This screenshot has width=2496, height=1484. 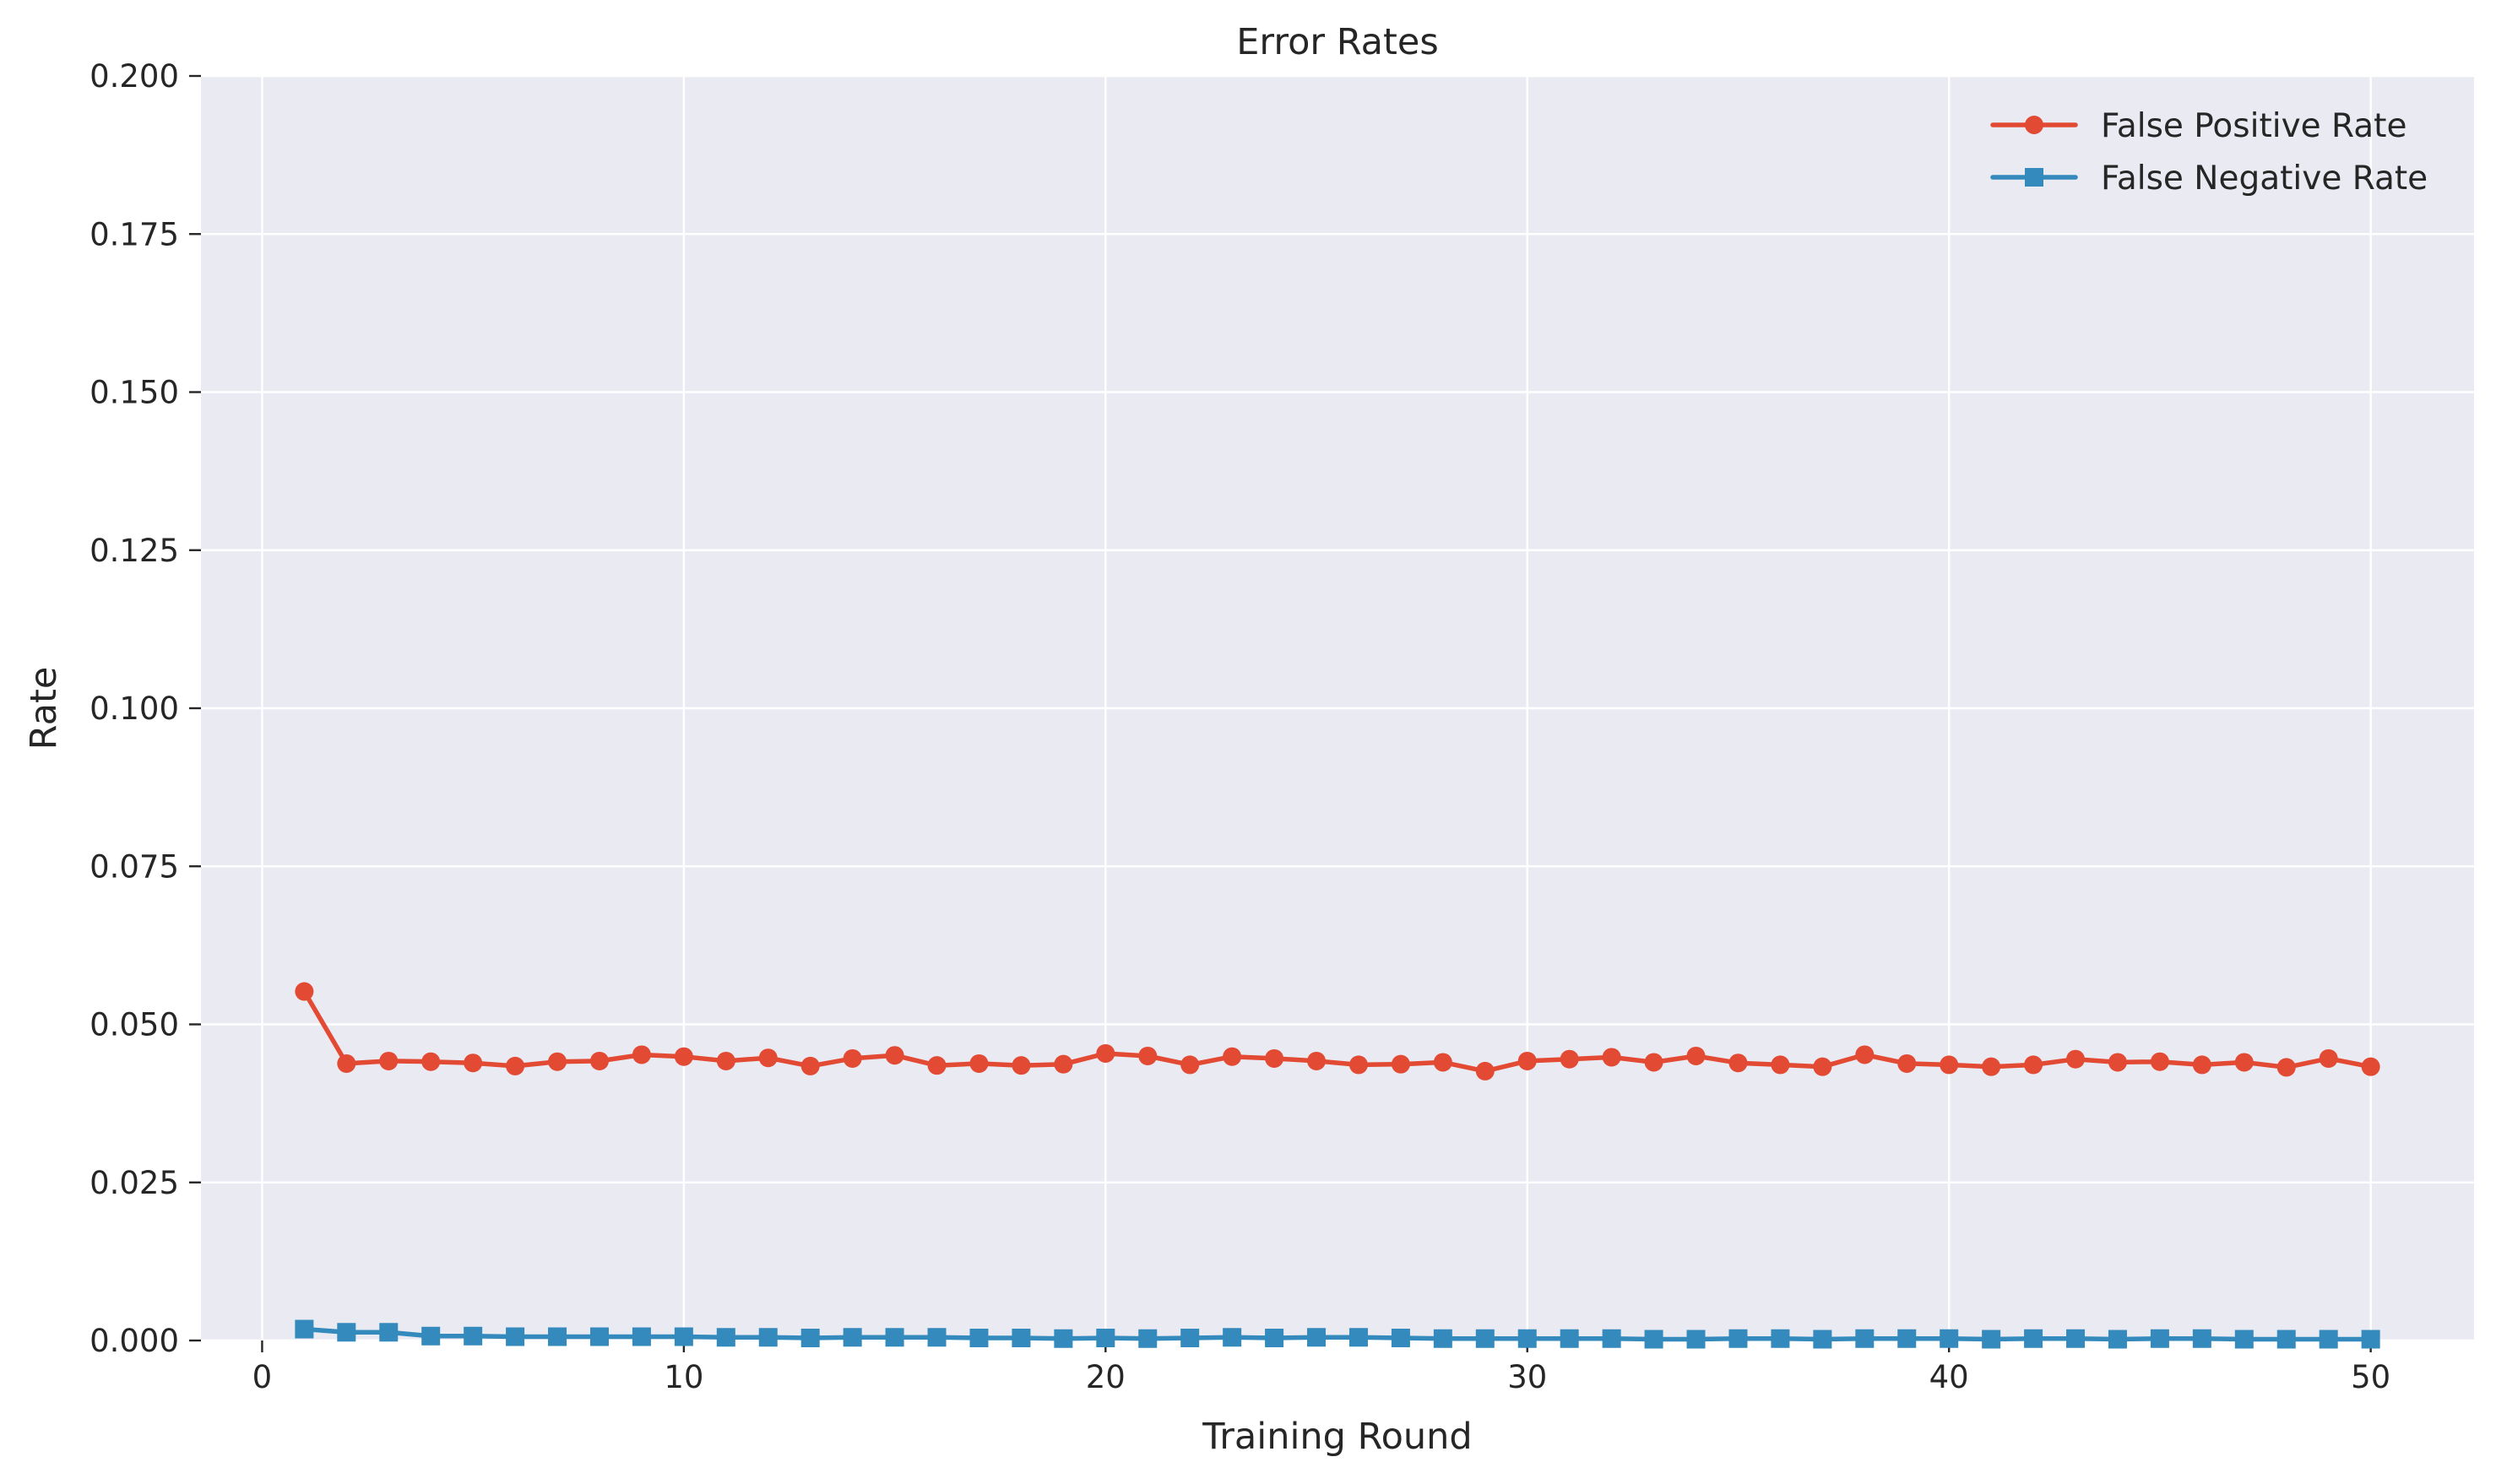 What do you see at coordinates (683, 1377) in the screenshot?
I see `x-tick-label: 10` at bounding box center [683, 1377].